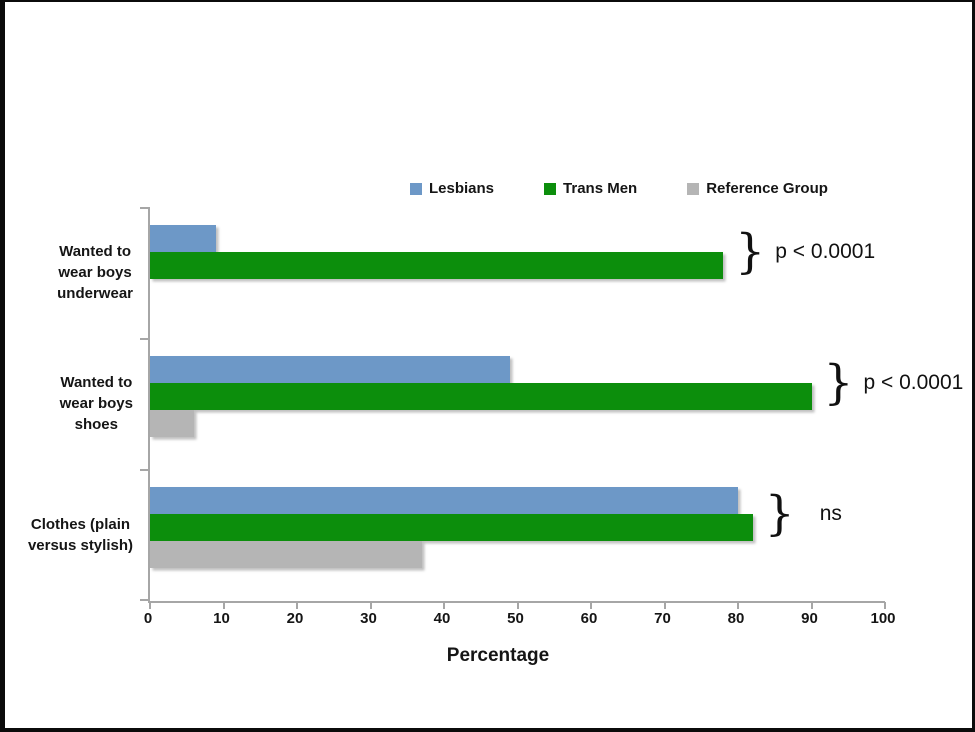 This screenshot has width=975, height=732. Describe the element at coordinates (451, 527) in the screenshot. I see `bar-trans-men-clothes-plain-versus-stylish` at that location.